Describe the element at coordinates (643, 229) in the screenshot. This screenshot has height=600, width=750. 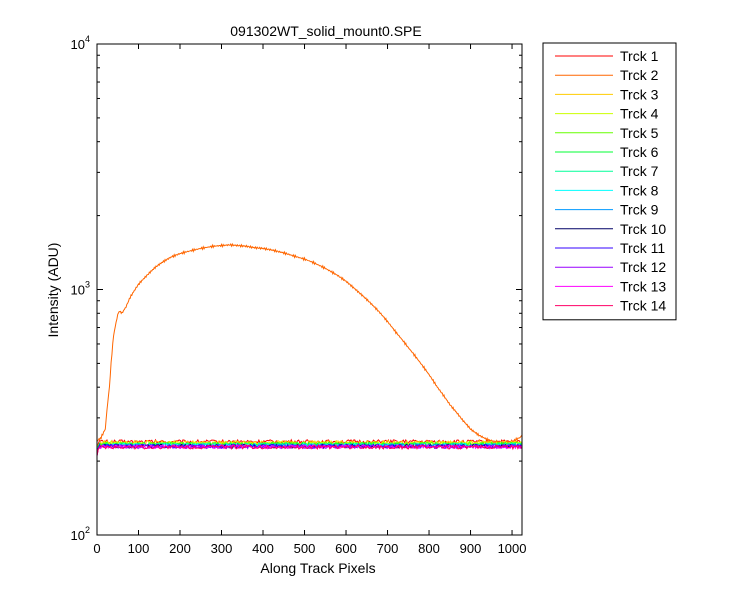
I see `legend-label: Trck 10` at that location.